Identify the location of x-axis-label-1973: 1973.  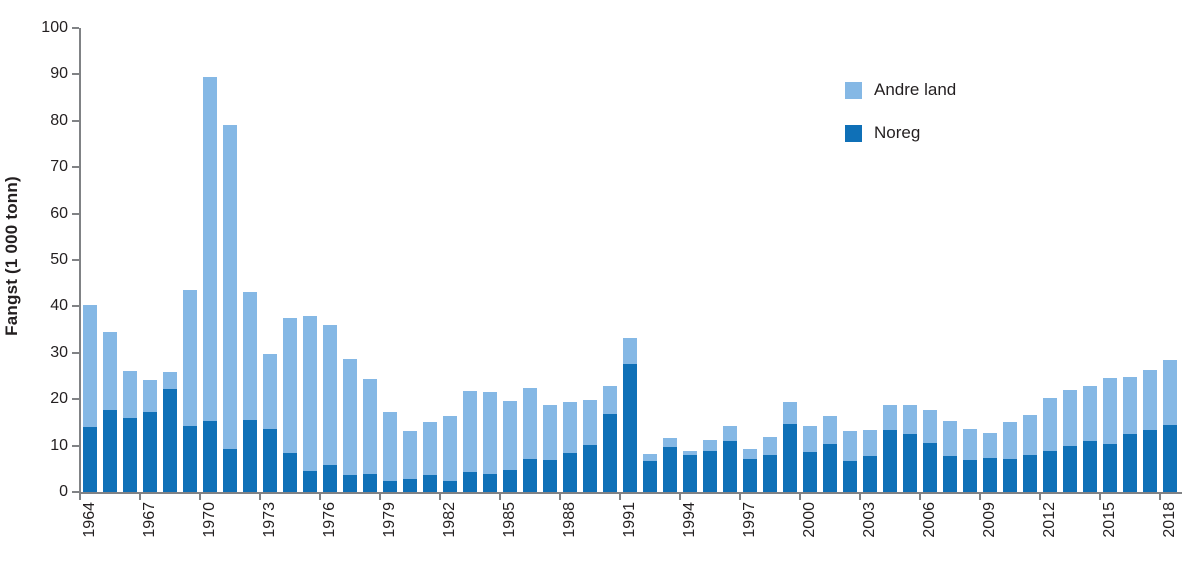
(269, 520).